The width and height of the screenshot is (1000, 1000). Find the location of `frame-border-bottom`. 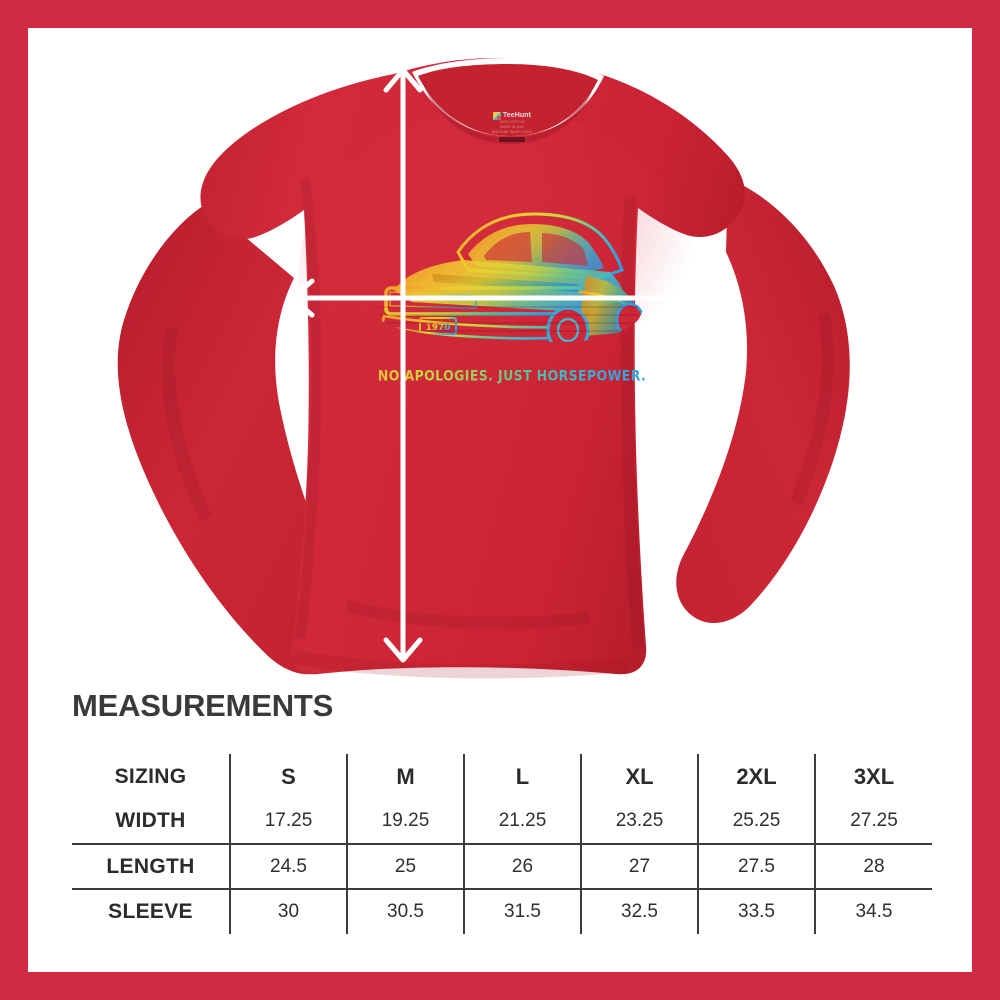

frame-border-bottom is located at coordinates (500, 986).